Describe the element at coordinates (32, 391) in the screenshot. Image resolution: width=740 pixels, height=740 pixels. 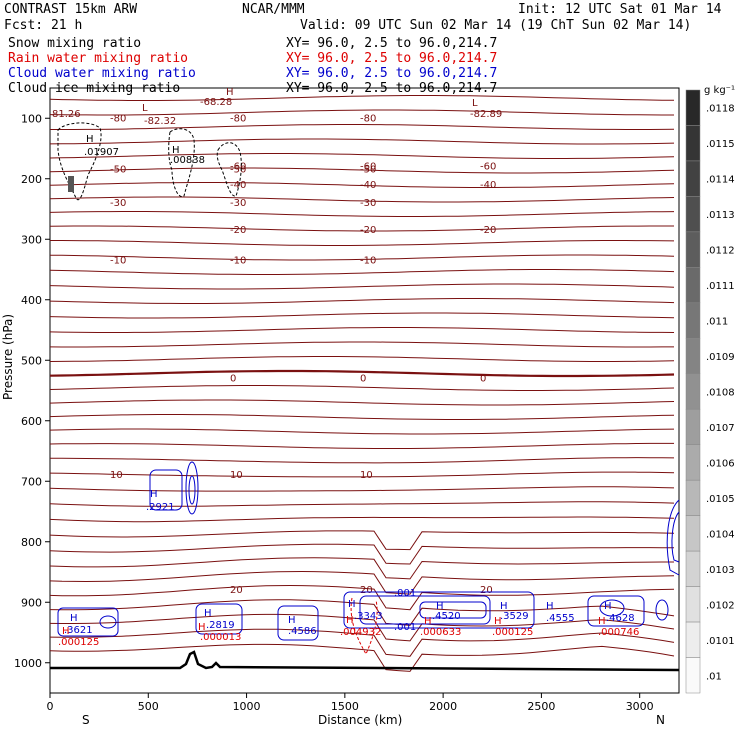
I see `y-axis: 100 200 300 400 500 600 700 800 900 1000` at that location.